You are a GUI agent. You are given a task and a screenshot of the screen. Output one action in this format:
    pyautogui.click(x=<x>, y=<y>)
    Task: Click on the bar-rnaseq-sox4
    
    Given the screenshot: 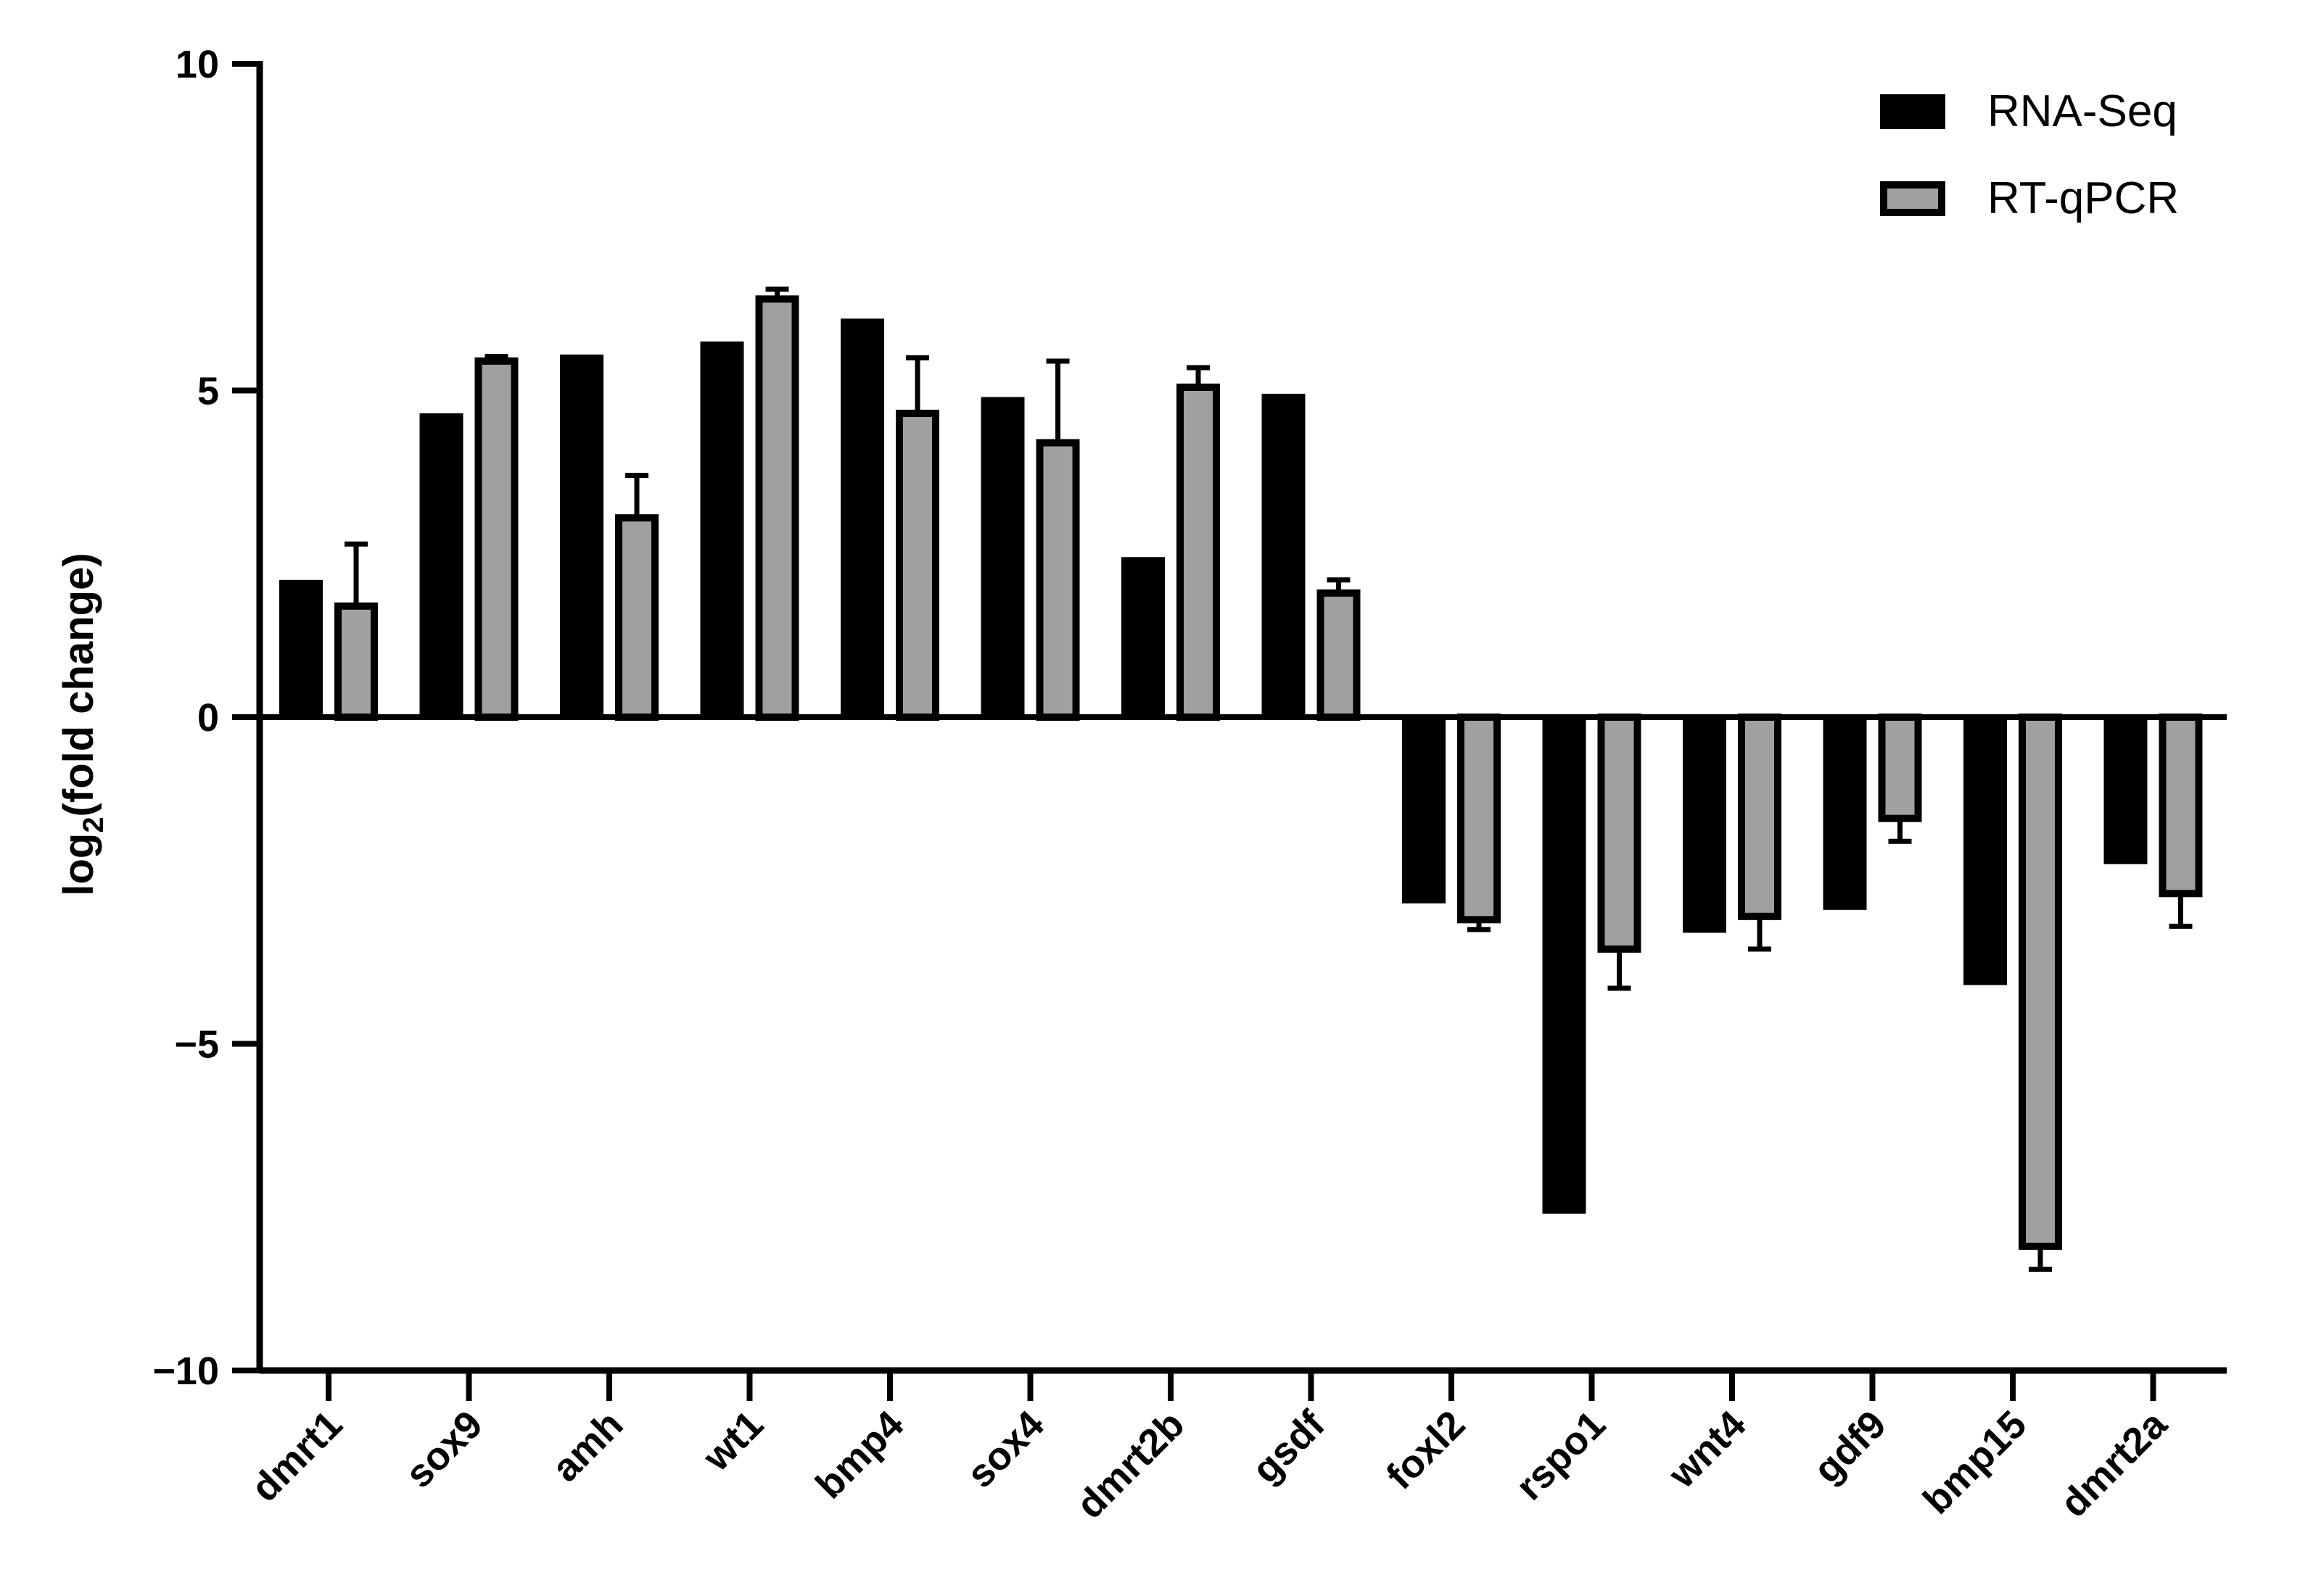 What is the action you would take?
    pyautogui.click(x=1003, y=557)
    